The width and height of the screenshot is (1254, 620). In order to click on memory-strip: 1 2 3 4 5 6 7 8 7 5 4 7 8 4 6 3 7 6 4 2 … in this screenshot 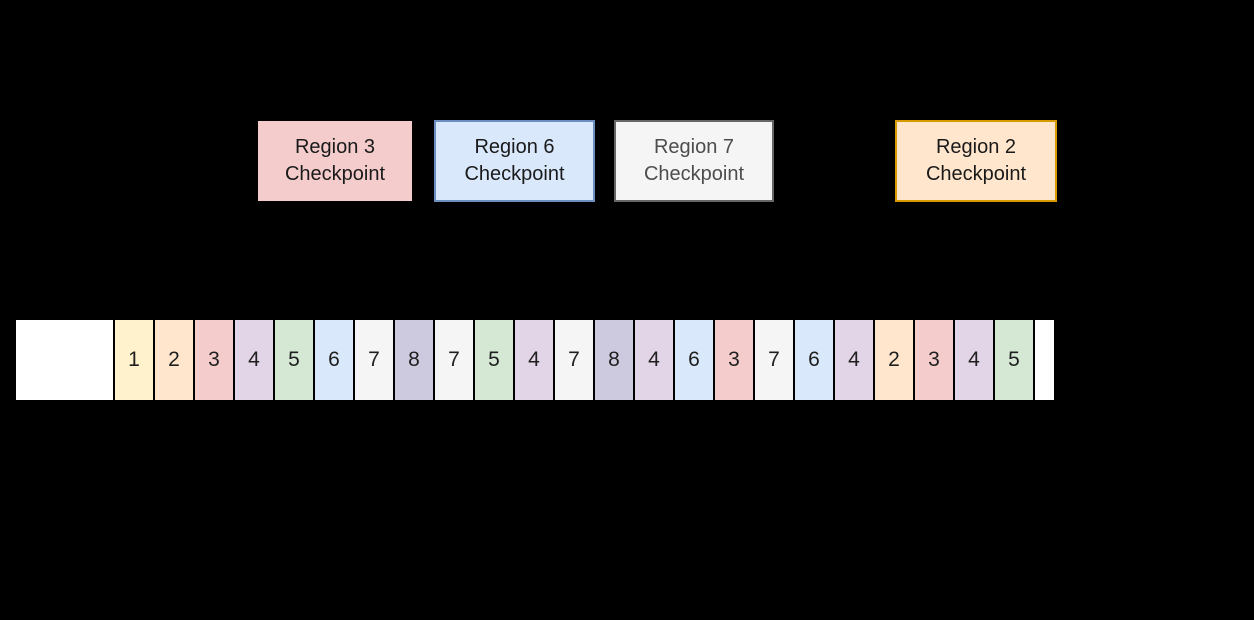, I will do `click(535, 360)`.